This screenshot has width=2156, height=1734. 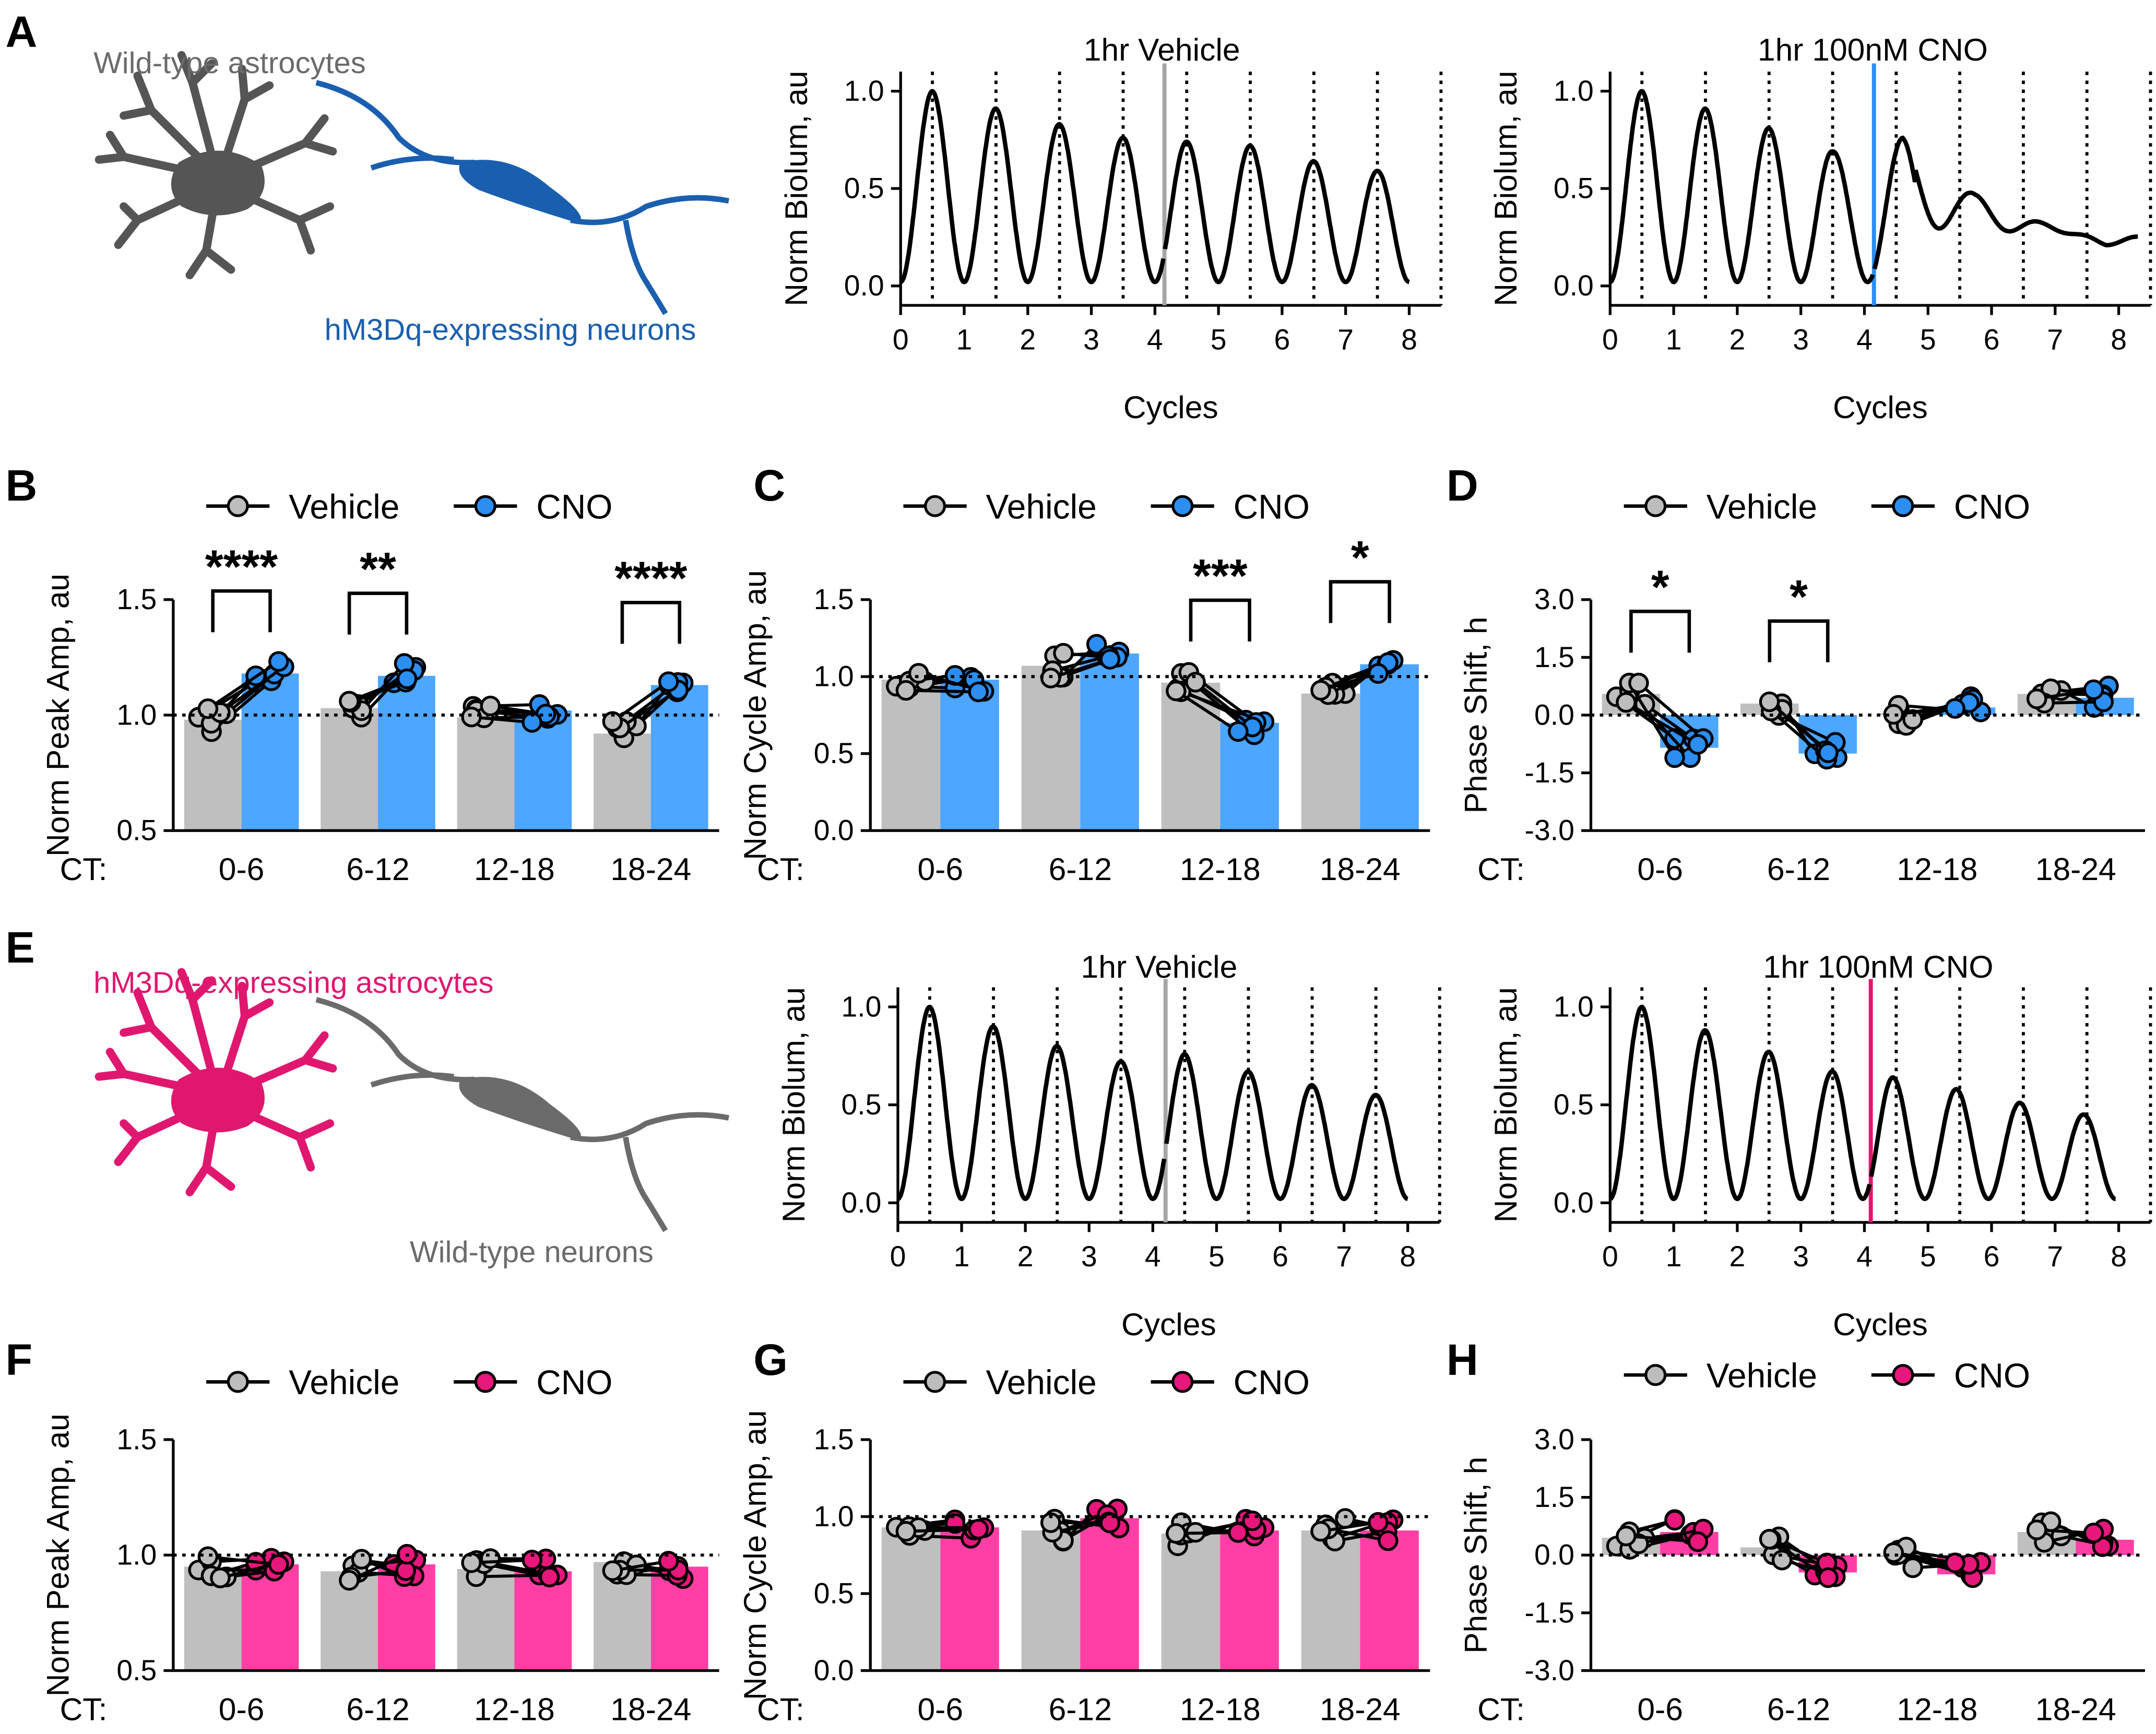 I want to click on legend-vehicle-label: Vehicle, so click(x=1041, y=506).